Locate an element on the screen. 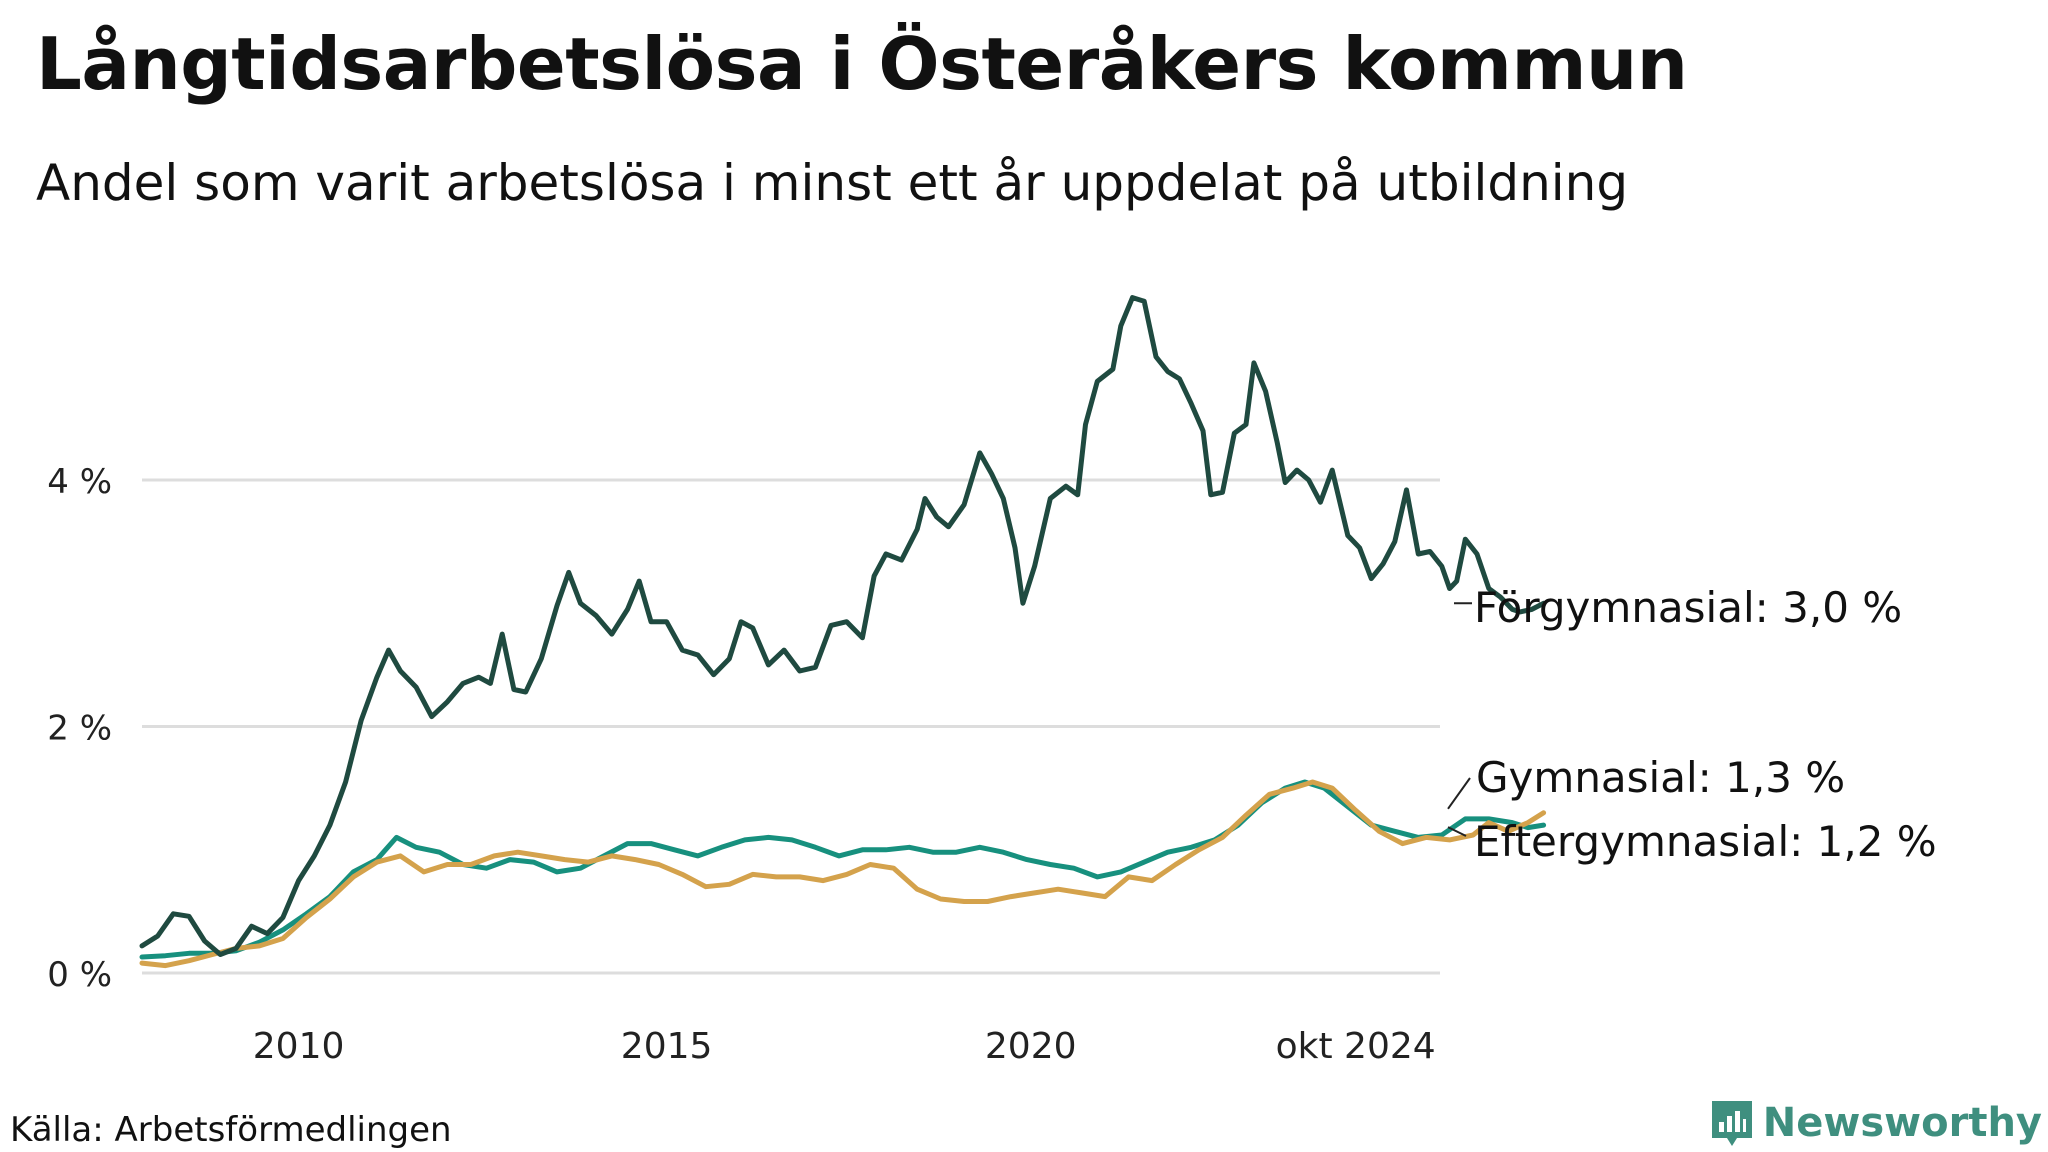 The height and width of the screenshot is (1152, 2048). source-note: Källa: Arbetsförmedlingen is located at coordinates (231, 1130).